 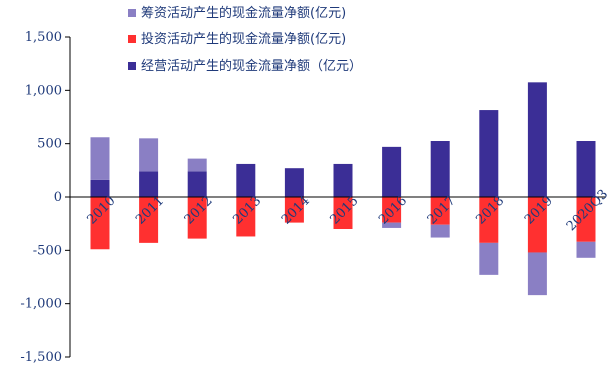 What do you see at coordinates (197, 165) in the screenshot?
I see `bar-financing-2012` at bounding box center [197, 165].